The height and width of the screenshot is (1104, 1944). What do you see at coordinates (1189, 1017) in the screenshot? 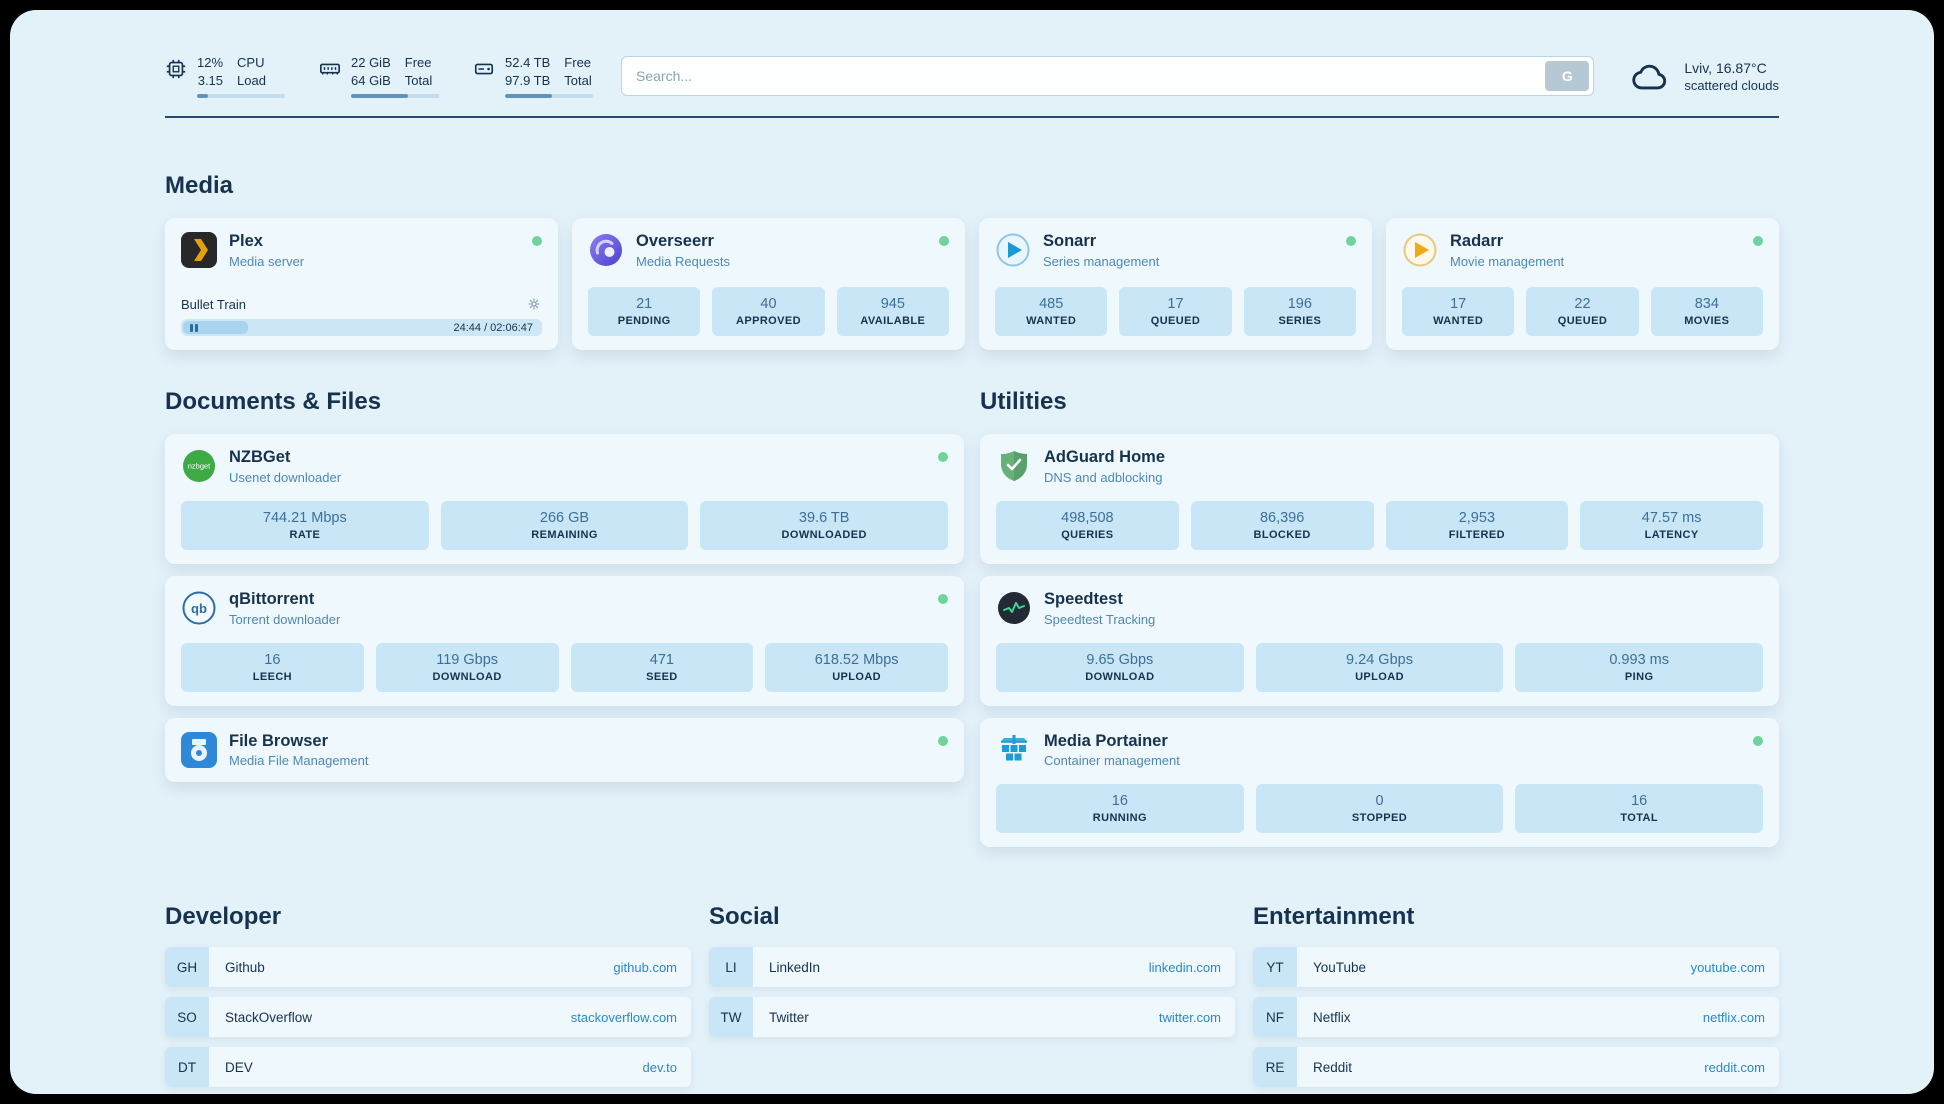
I see `bookmark-url: twitter.com` at bounding box center [1189, 1017].